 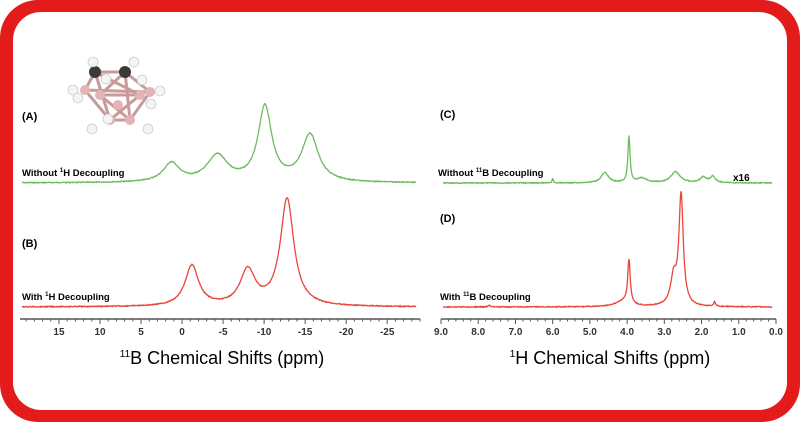 I want to click on x-tick-label: 5, so click(x=141, y=332).